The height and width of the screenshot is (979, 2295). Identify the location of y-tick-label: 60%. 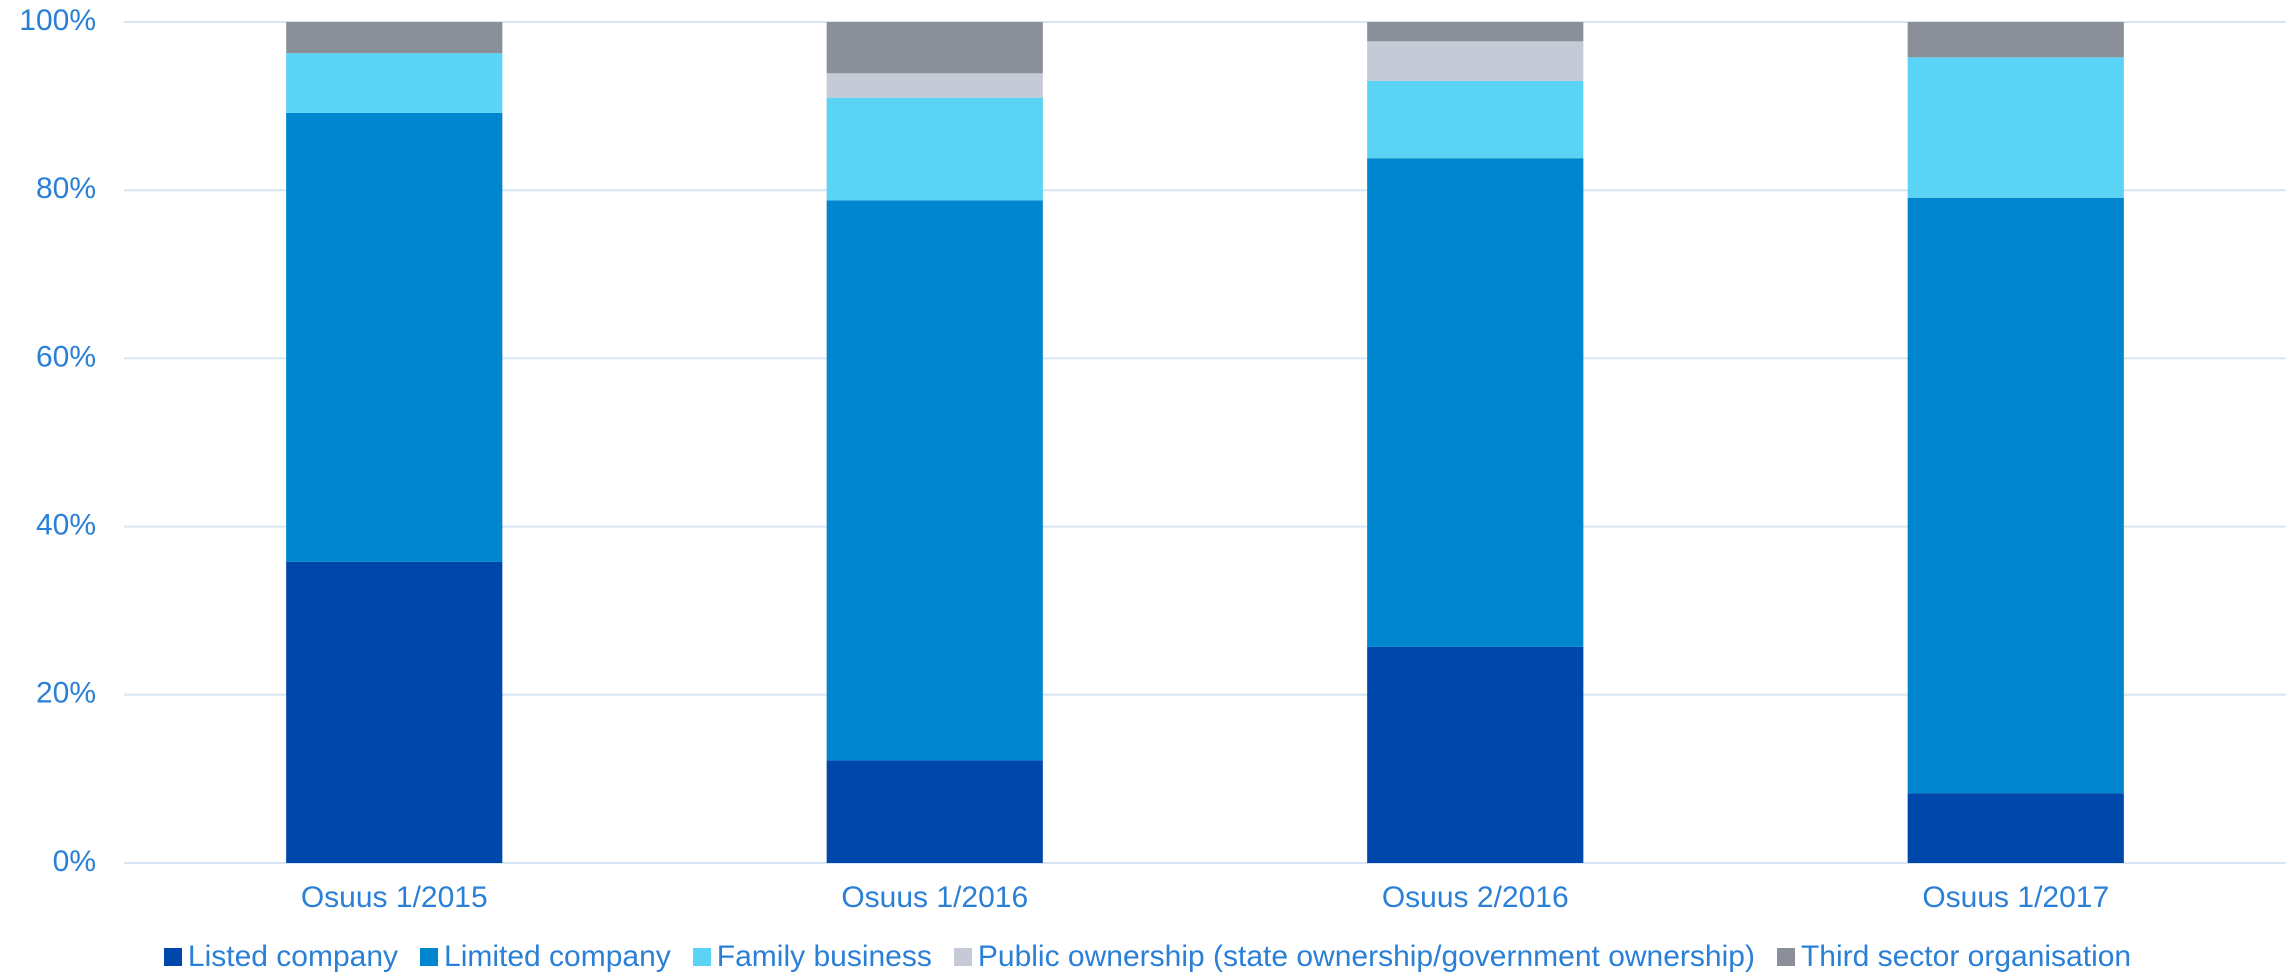
(66, 356).